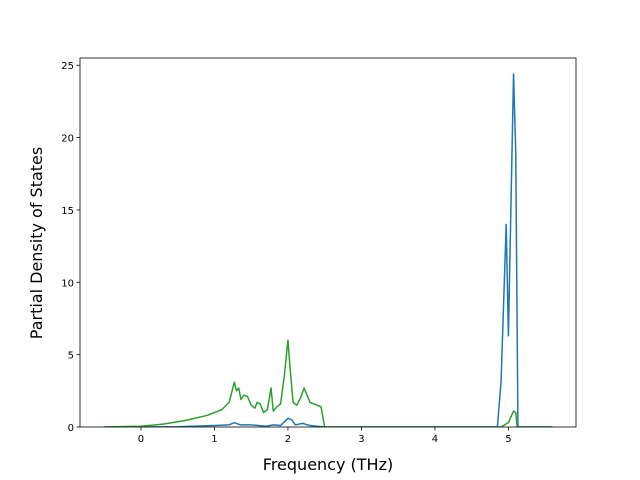 This screenshot has height=480, width=640. I want to click on y-tick-label: 25, so click(67, 66).